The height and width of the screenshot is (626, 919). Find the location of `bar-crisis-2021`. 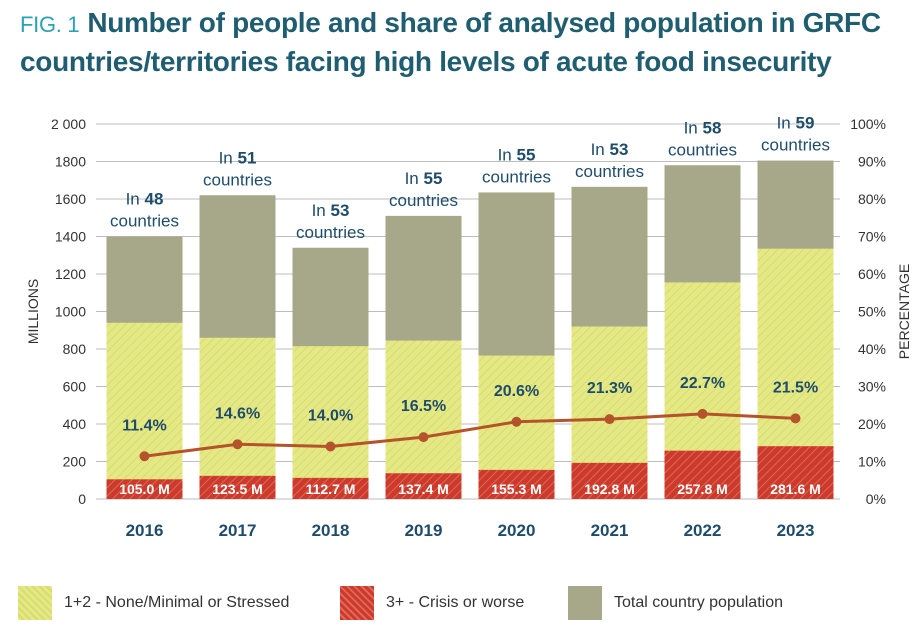

bar-crisis-2021 is located at coordinates (609, 480).